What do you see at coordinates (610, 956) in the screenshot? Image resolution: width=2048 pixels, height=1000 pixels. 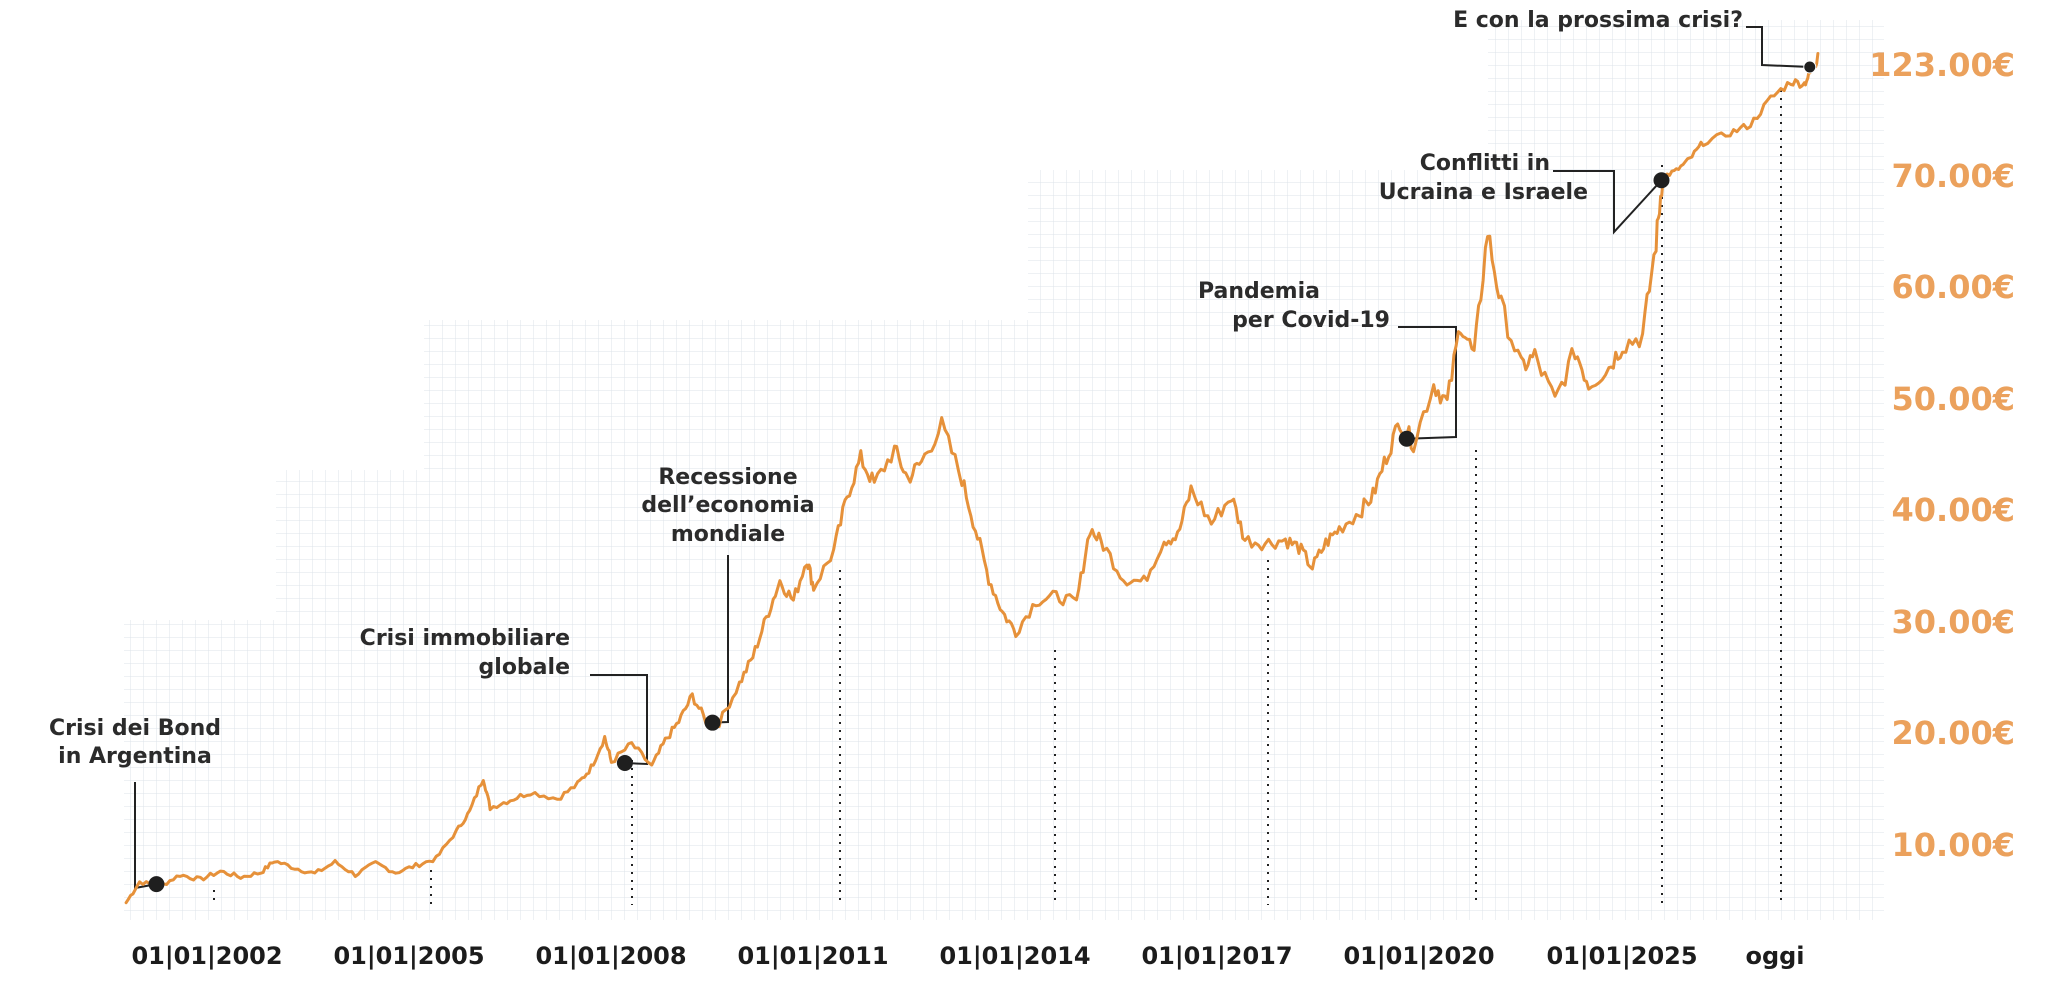 I see `x-tick-label: 01|01|2008` at bounding box center [610, 956].